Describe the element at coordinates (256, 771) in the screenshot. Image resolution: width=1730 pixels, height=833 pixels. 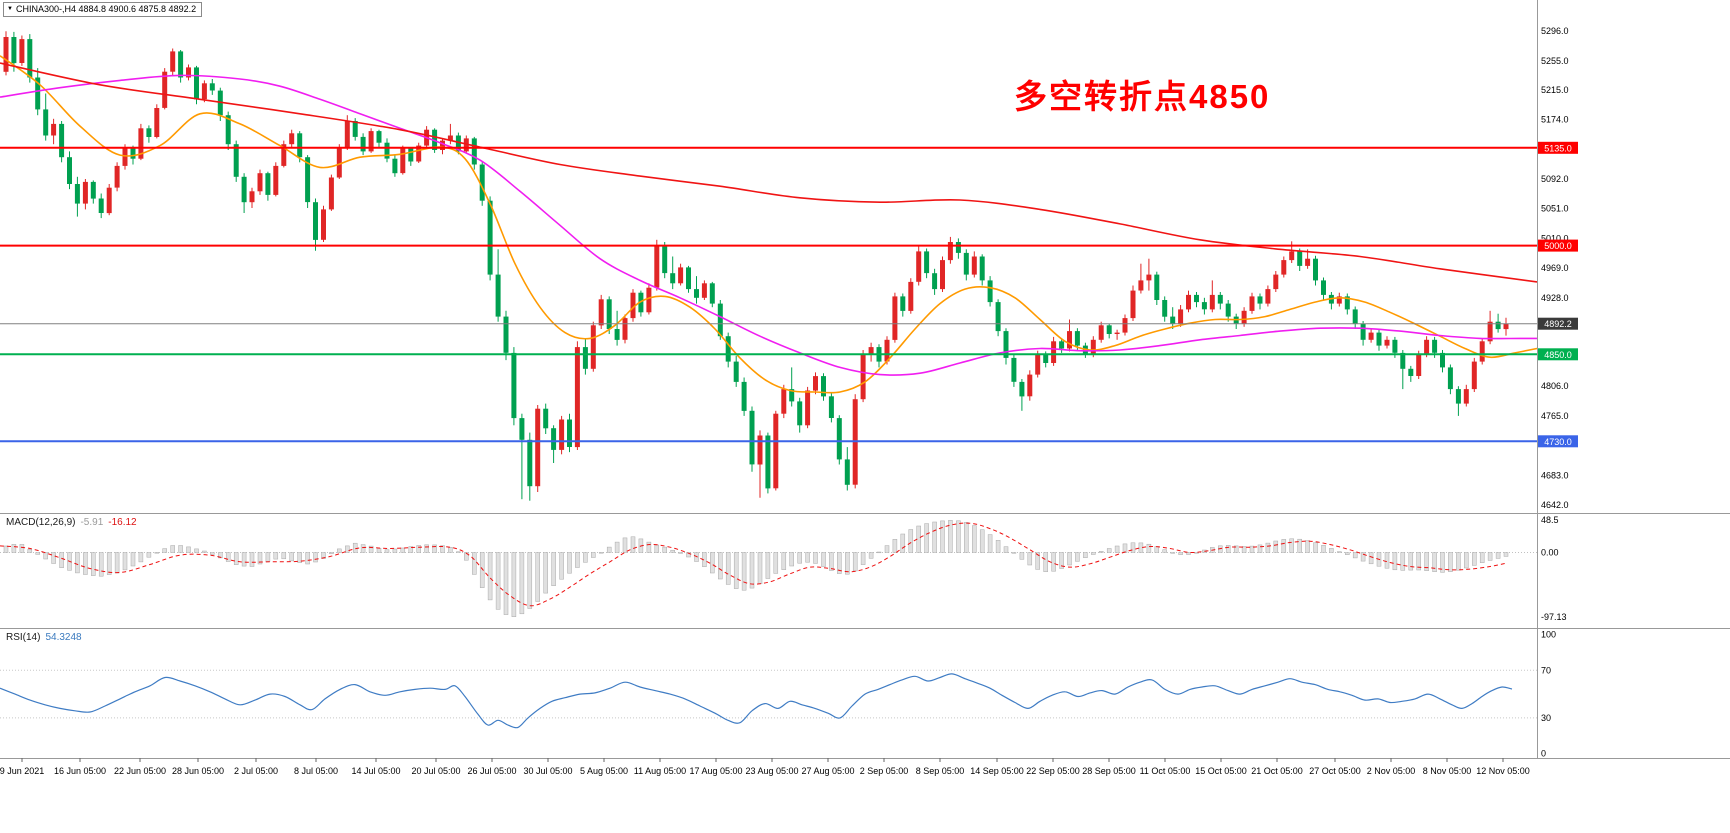
I see `time-axis-label: 2 Jul 05:00` at that location.